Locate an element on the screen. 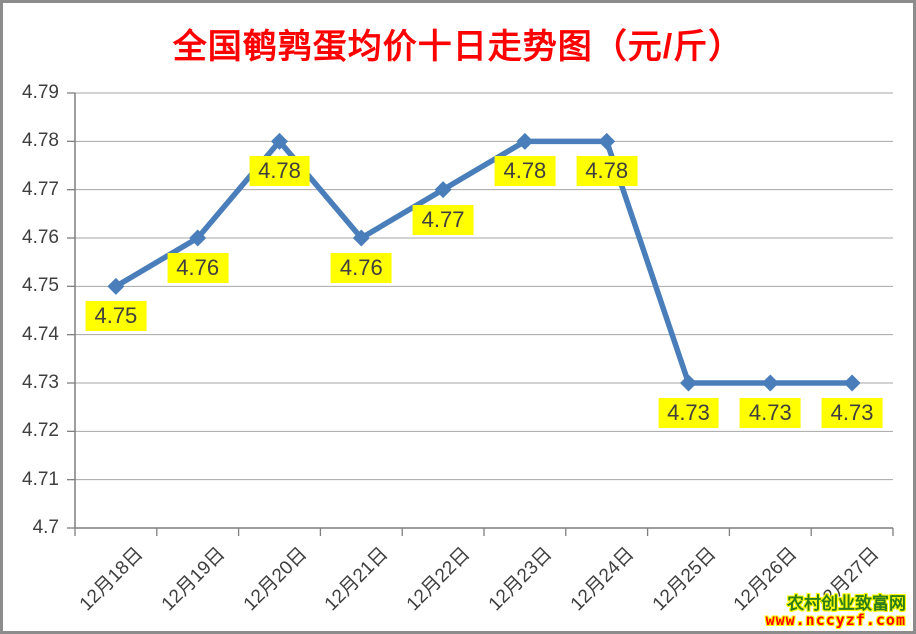  y-tick-label: 4.71 is located at coordinates (40, 479).